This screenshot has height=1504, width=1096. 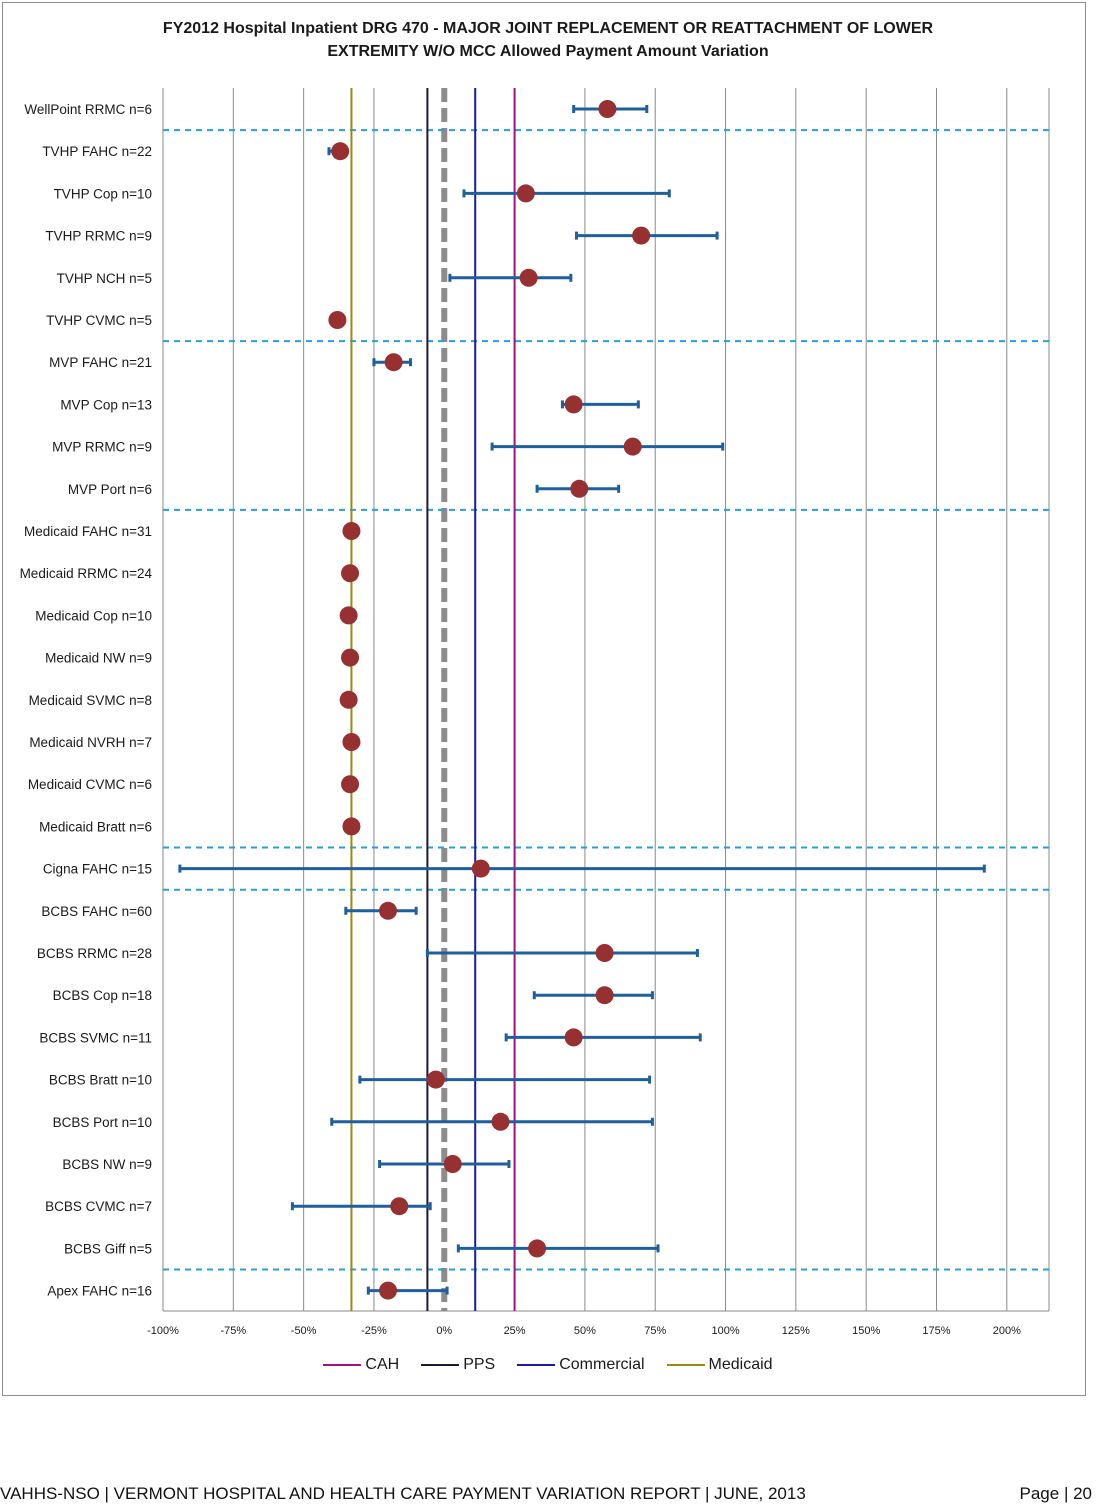 I want to click on x-tick-label: 200%, so click(x=1007, y=1331).